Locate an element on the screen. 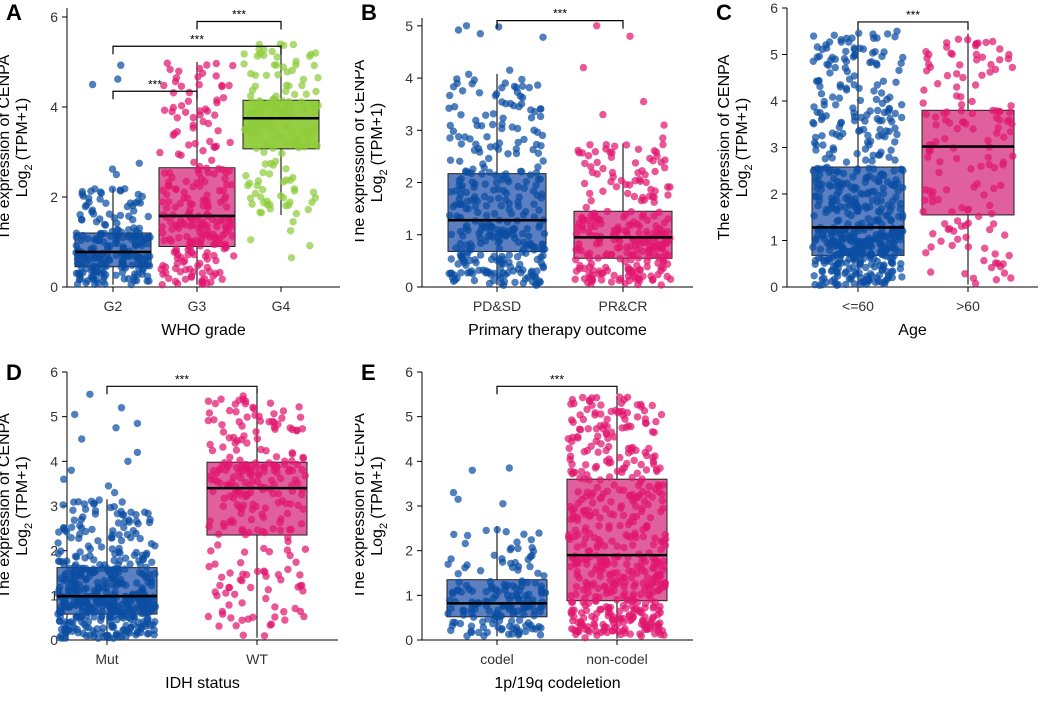 Image resolution: width=1052 pixels, height=709 pixels. y-tick-label: 5 is located at coordinates (54, 417).